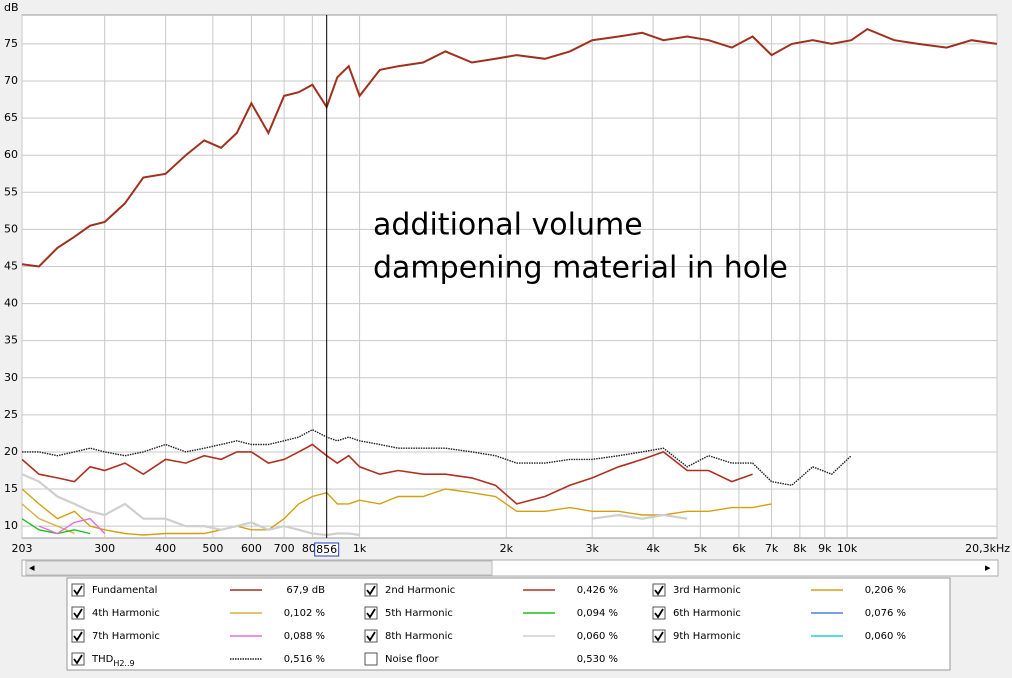  Describe the element at coordinates (11, 43) in the screenshot. I see `y-tick-label: 75` at that location.